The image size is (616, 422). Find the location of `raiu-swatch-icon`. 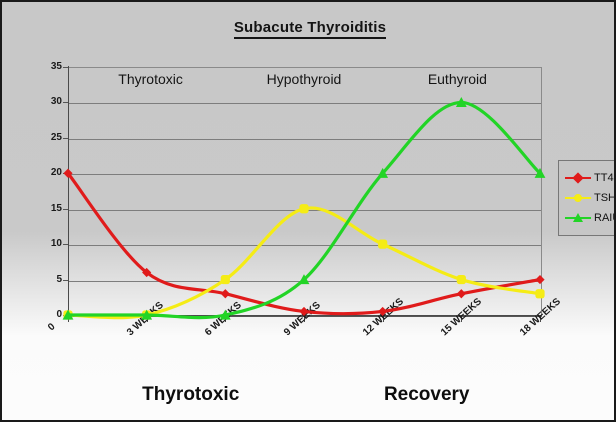

raiu-swatch-icon is located at coordinates (578, 218).